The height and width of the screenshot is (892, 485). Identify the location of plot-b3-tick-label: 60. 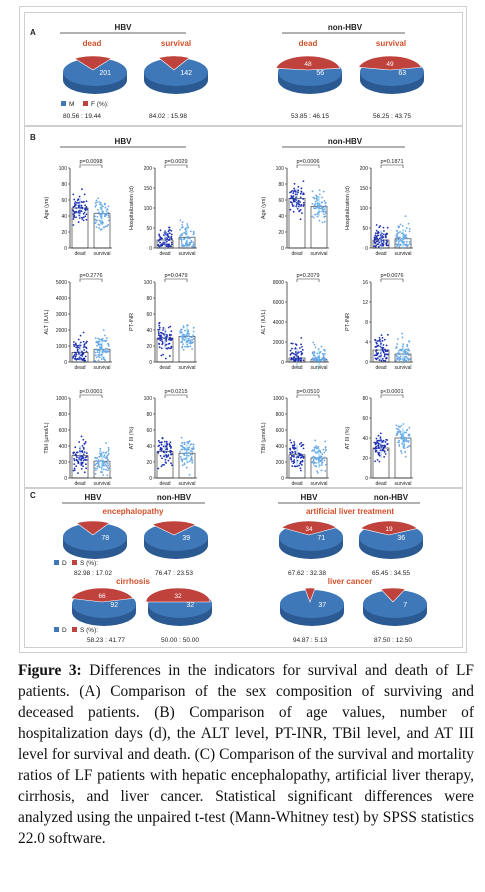
(281, 201).